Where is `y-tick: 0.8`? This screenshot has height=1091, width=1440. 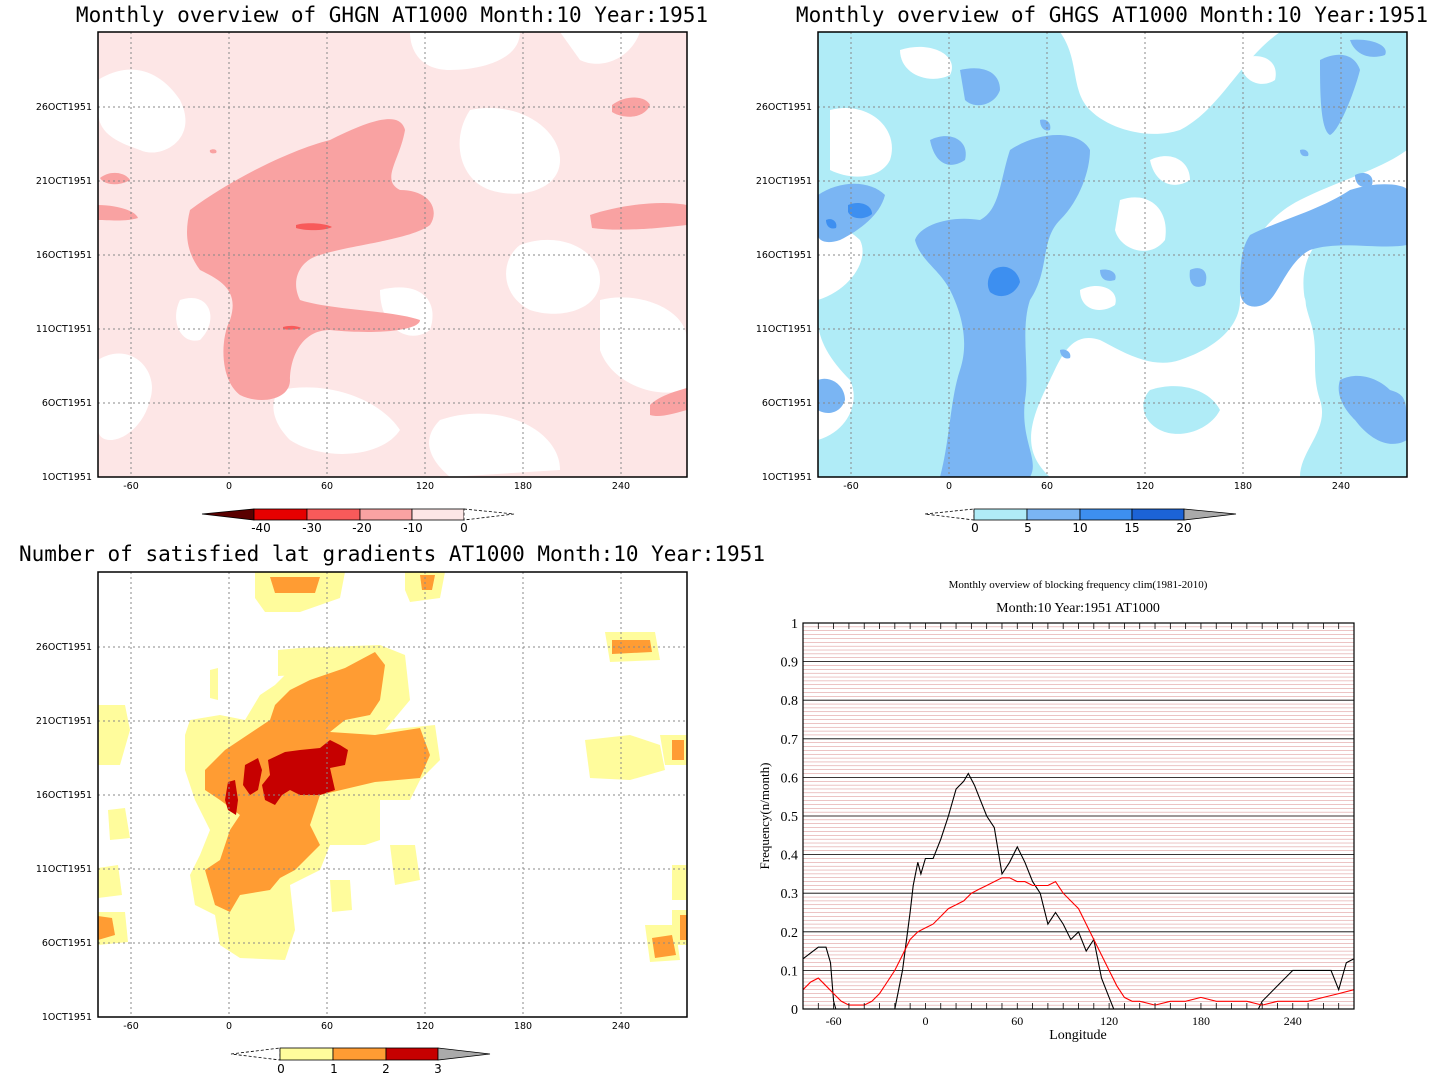 y-tick: 0.8 is located at coordinates (790, 701).